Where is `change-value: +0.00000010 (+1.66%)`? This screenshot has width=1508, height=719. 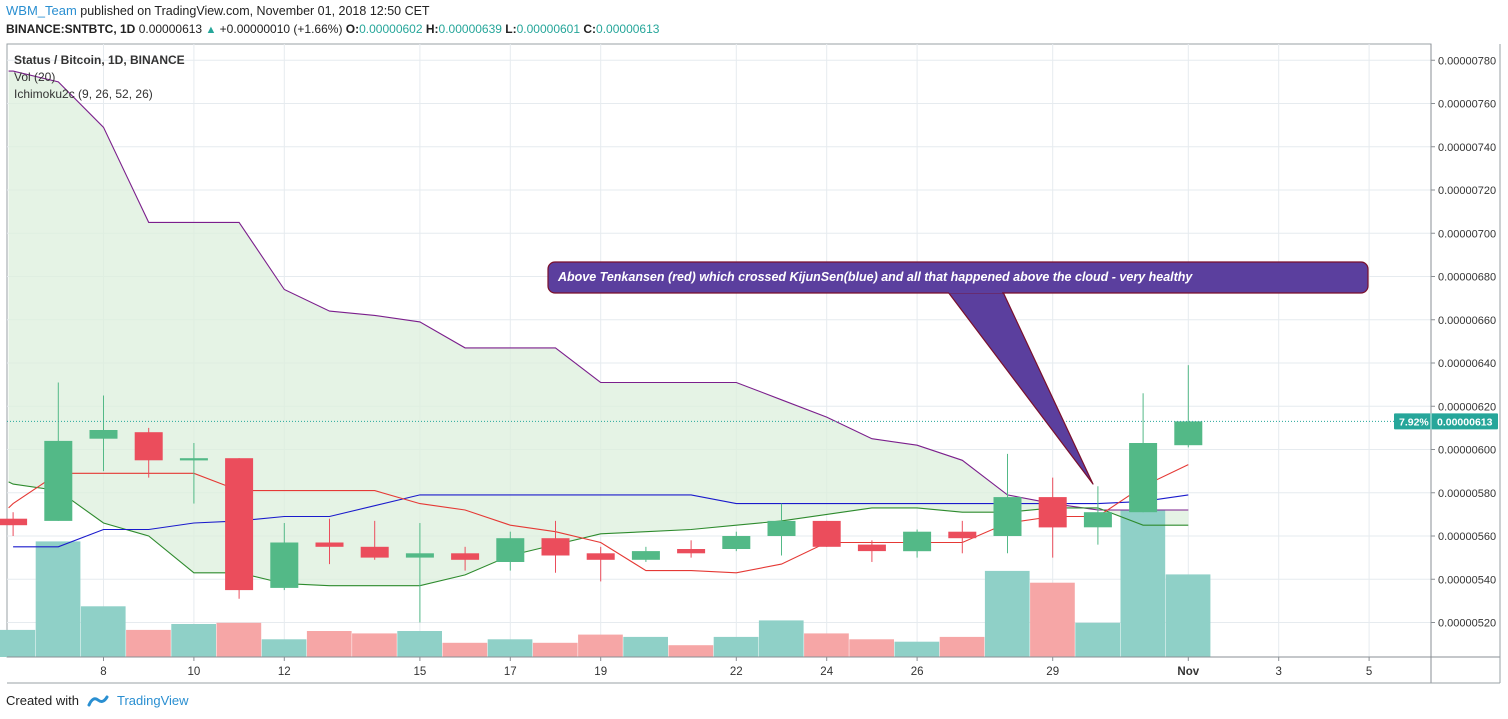
change-value: +0.00000010 (+1.66%) is located at coordinates (281, 29).